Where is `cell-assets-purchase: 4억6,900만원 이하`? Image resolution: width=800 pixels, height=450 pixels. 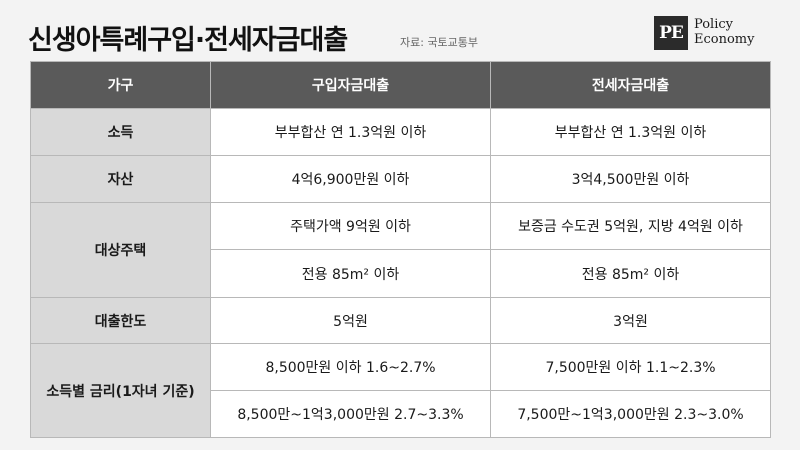
cell-assets-purchase: 4억6,900만원 이하 is located at coordinates (350, 179).